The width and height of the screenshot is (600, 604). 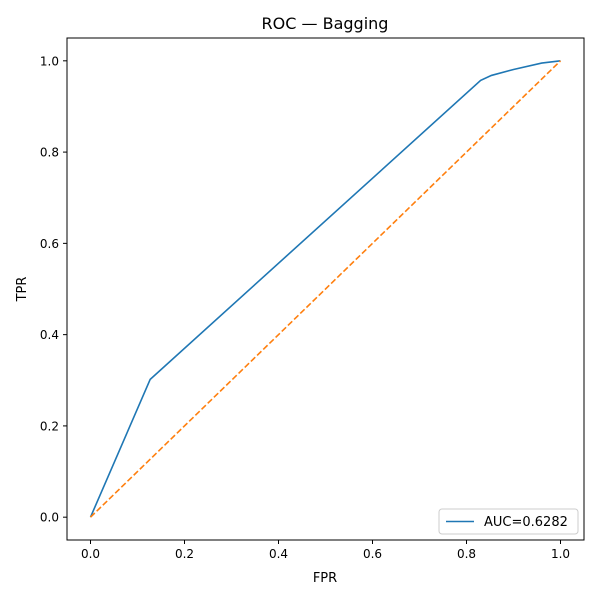 I want to click on y-tick-label: 1.0, so click(x=49, y=61).